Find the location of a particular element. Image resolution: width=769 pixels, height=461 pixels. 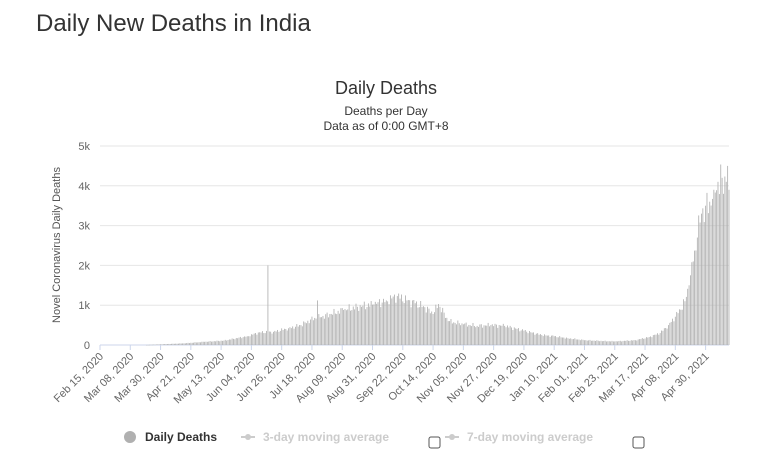

y-tick-label: 0 is located at coordinates (87, 346).